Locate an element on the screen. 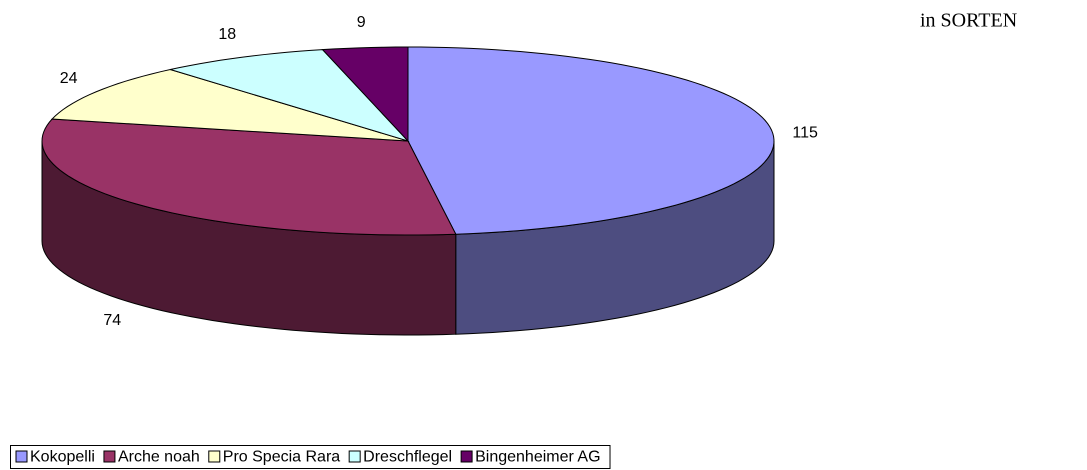  data-label: 74 is located at coordinates (112, 320).